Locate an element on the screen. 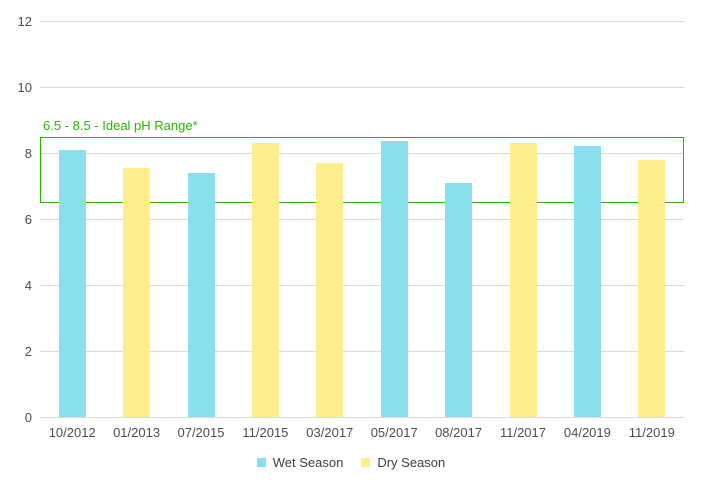  x-tick-label: 01/2013 is located at coordinates (137, 432).